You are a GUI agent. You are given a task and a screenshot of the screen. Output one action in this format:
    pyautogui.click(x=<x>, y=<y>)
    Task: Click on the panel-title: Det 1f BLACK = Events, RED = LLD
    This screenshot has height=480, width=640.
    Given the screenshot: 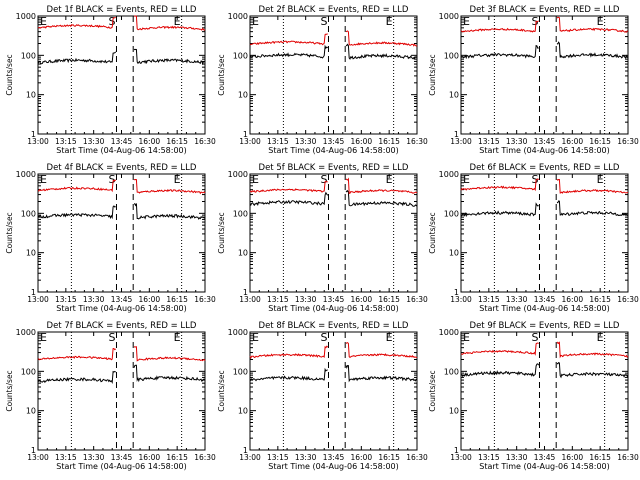 What is the action you would take?
    pyautogui.click(x=122, y=10)
    